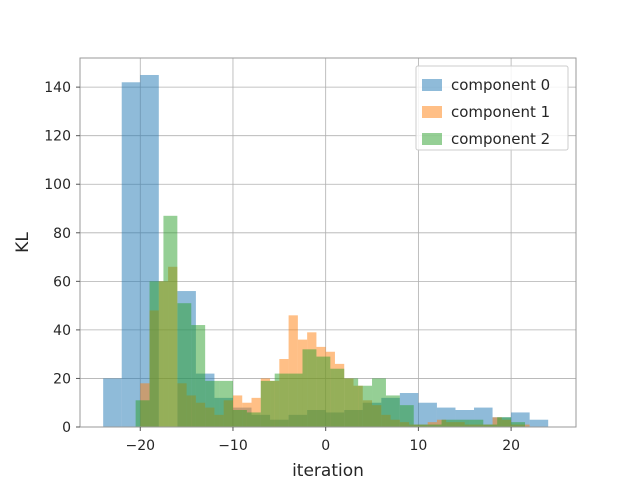  What do you see at coordinates (62, 282) in the screenshot?
I see `y-tick-label-3: 60` at bounding box center [62, 282].